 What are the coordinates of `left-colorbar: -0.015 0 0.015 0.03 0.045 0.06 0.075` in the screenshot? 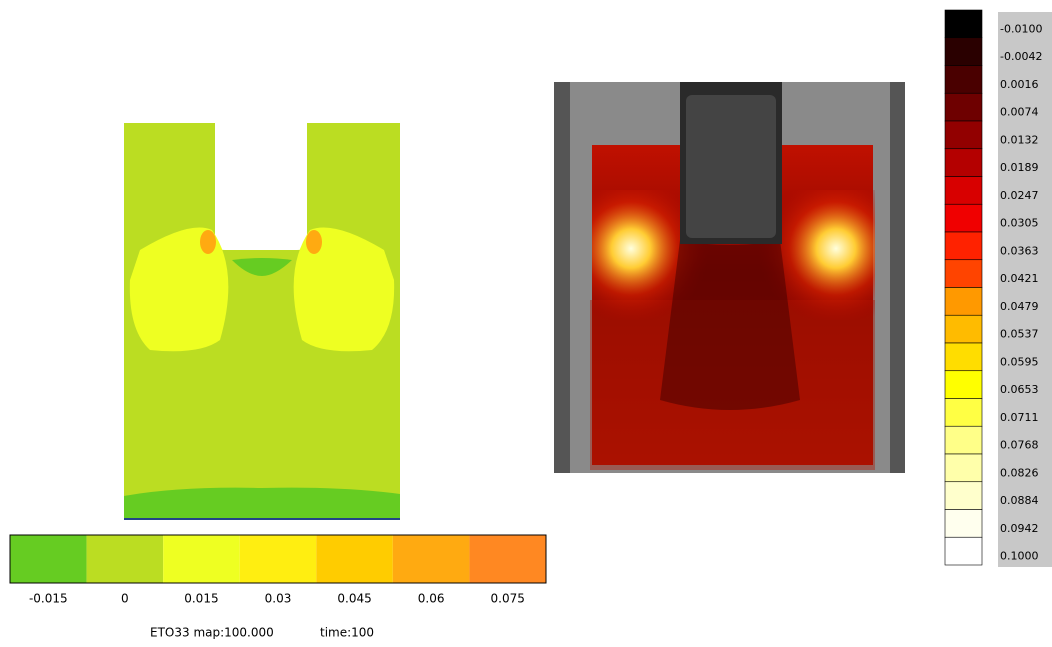 It's located at (278, 570).